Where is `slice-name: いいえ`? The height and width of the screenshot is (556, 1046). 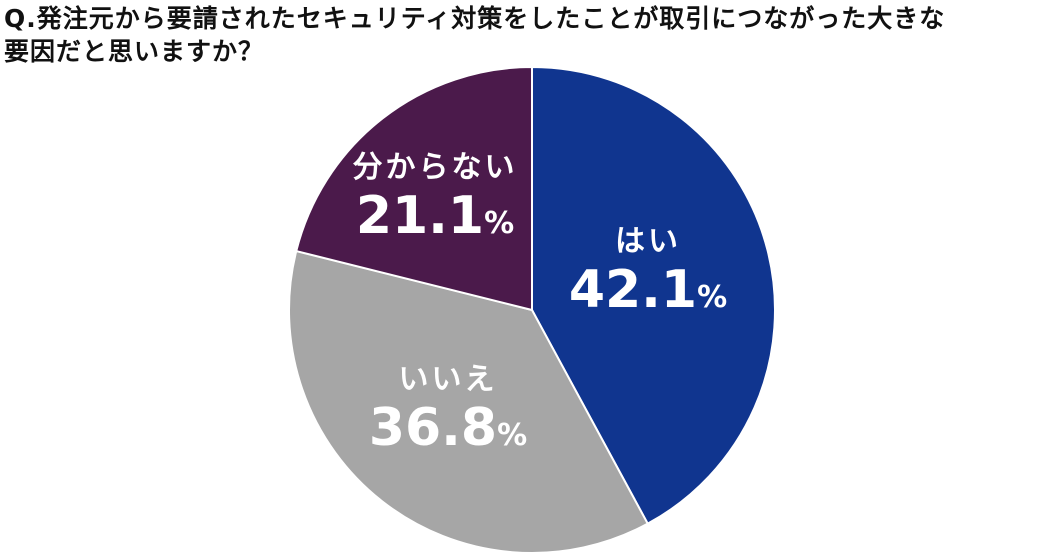
slice-name: いいえ is located at coordinates (448, 379).